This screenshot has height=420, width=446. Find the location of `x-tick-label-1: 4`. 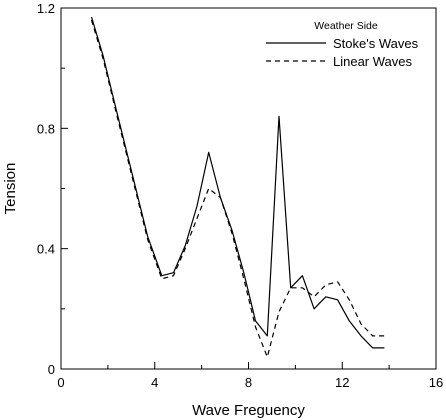

x-tick-label-1: 4 is located at coordinates (154, 382).